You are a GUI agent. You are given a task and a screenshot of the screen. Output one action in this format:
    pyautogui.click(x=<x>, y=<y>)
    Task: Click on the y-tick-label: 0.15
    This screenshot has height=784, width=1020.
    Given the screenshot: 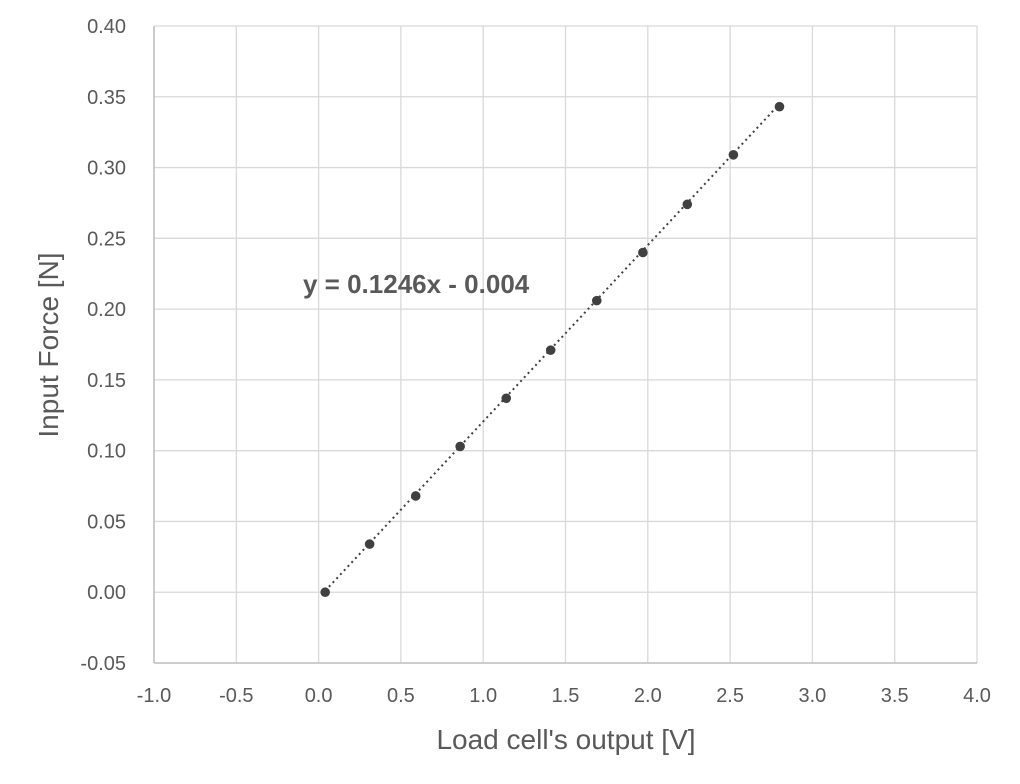 What is the action you would take?
    pyautogui.click(x=106, y=381)
    